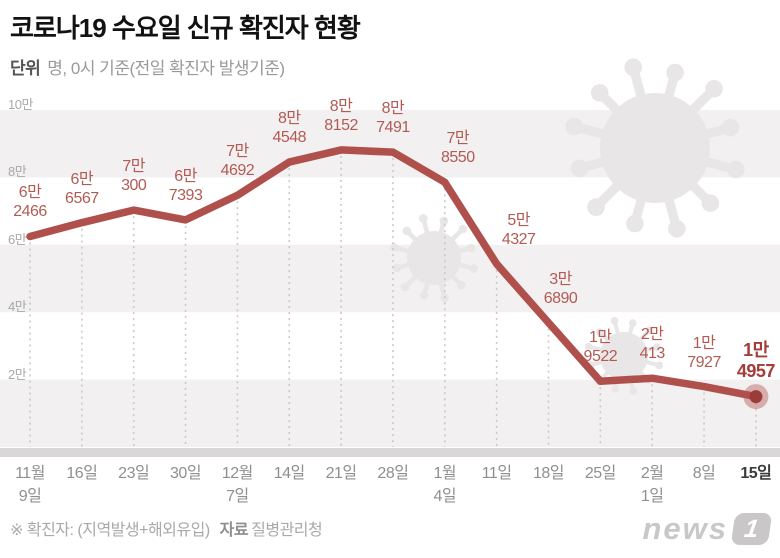 The image size is (780, 558). I want to click on x-tick-label-line: 2월, so click(652, 473).